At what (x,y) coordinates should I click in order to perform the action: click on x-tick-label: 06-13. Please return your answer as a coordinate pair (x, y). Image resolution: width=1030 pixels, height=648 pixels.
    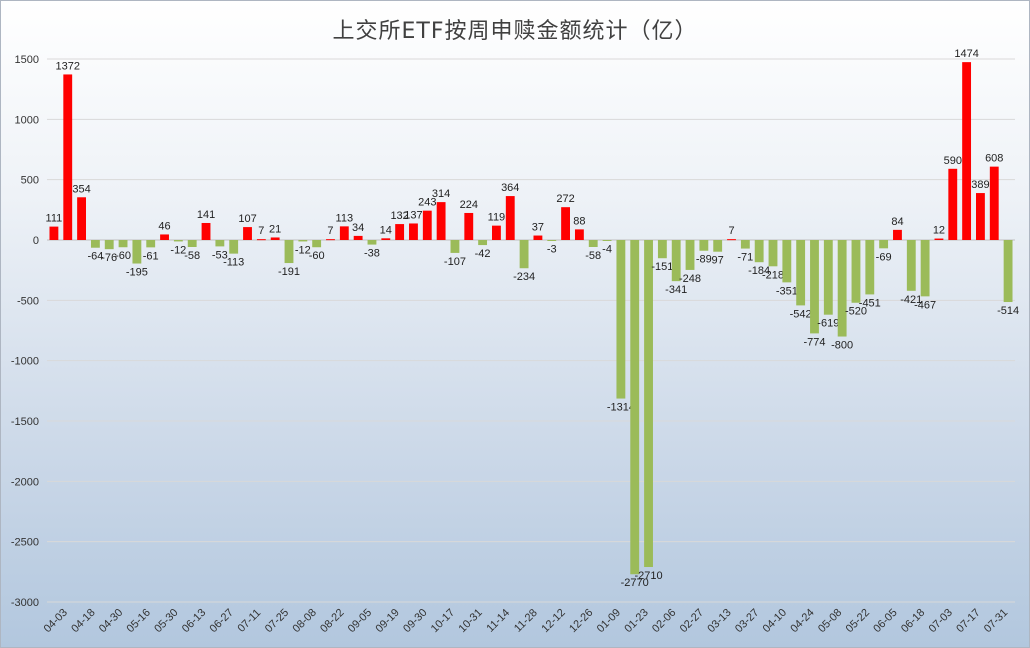
    Looking at the image, I should click on (194, 621).